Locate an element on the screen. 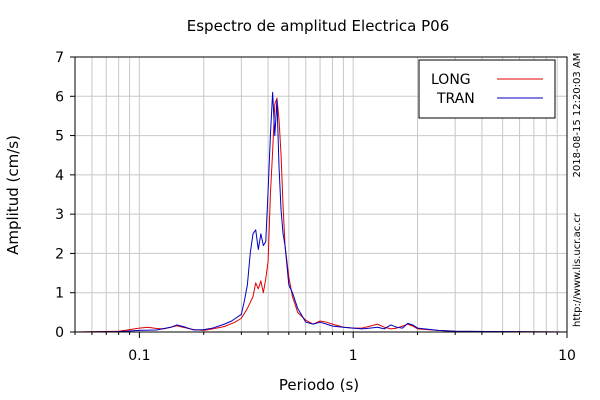  legend-box is located at coordinates (487, 89).